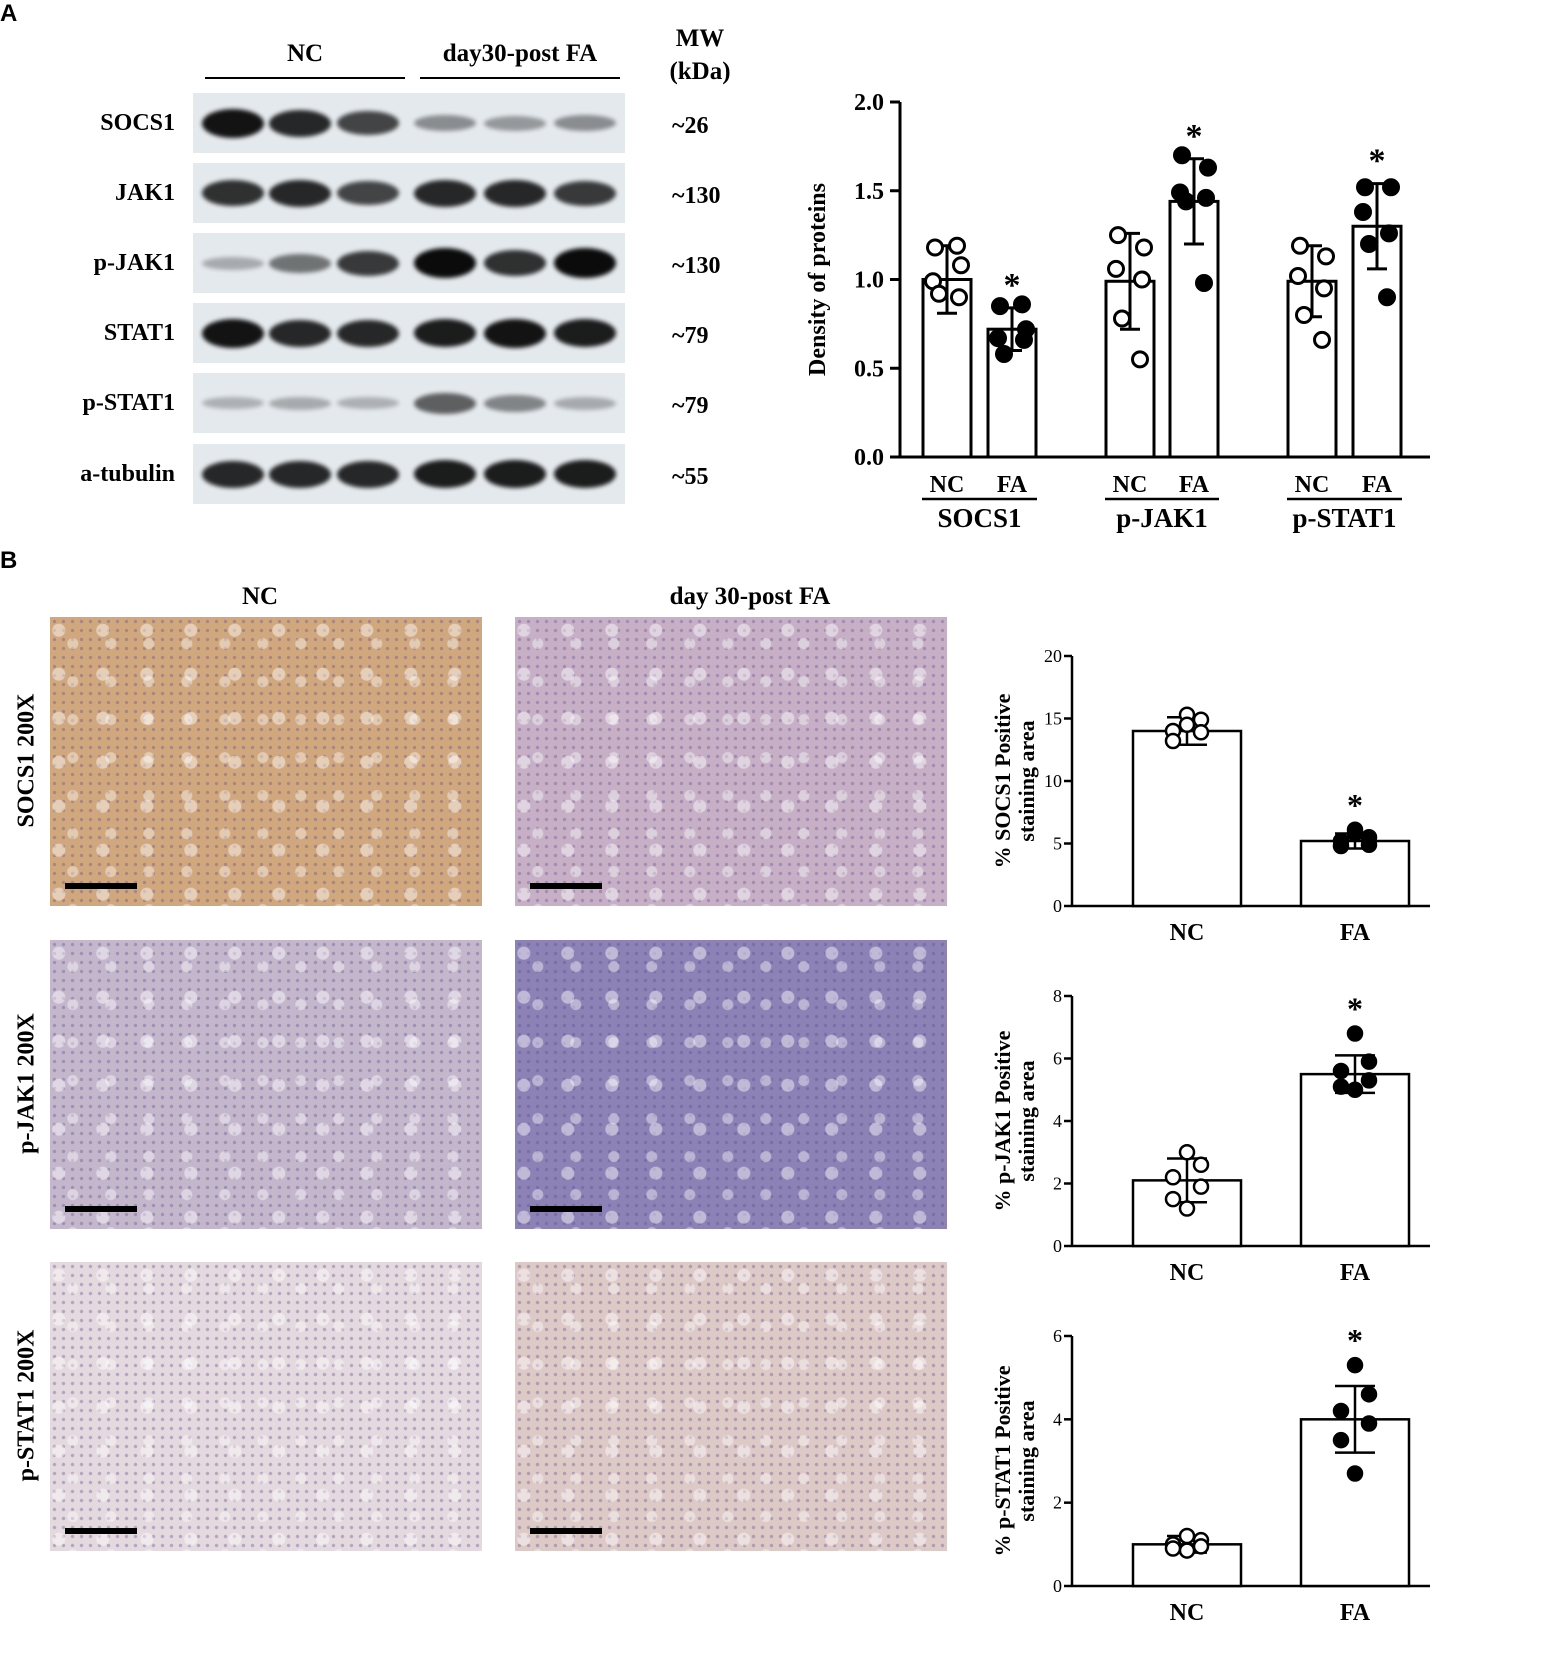  I want to click on col-header-nc: NC, so click(260, 596).